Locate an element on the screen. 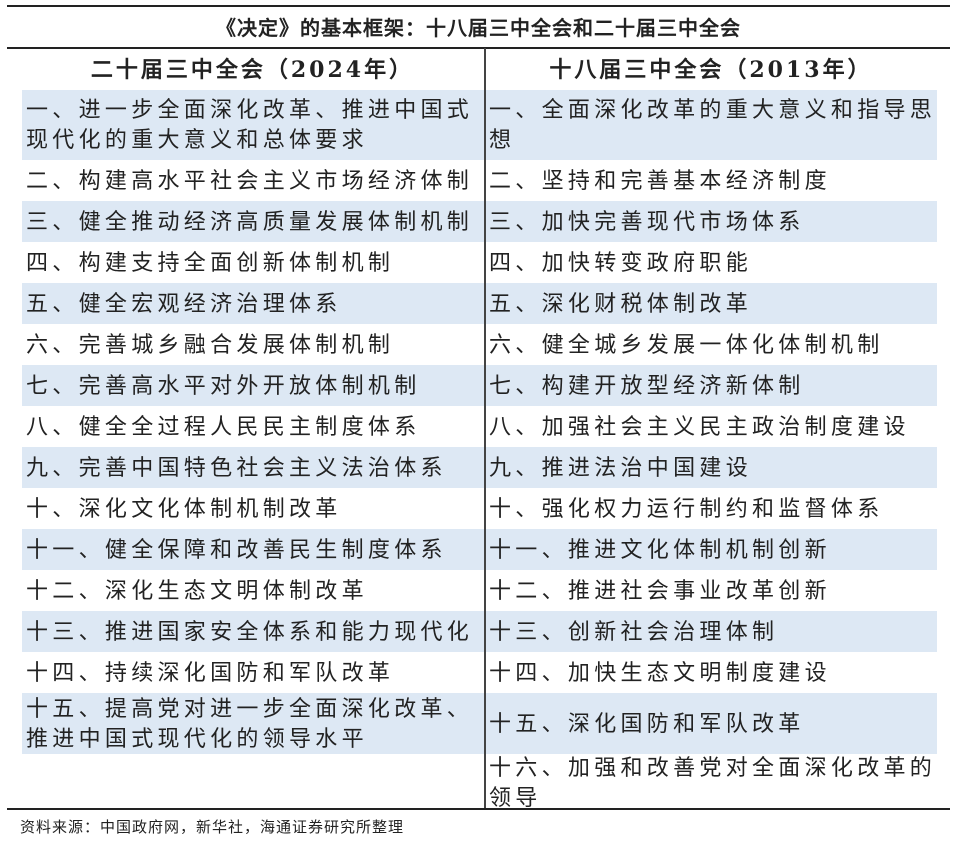 The width and height of the screenshot is (960, 845). table-title: 《决定》的基本框架：十八届三中全会和二十届三中全会 is located at coordinates (478, 28).